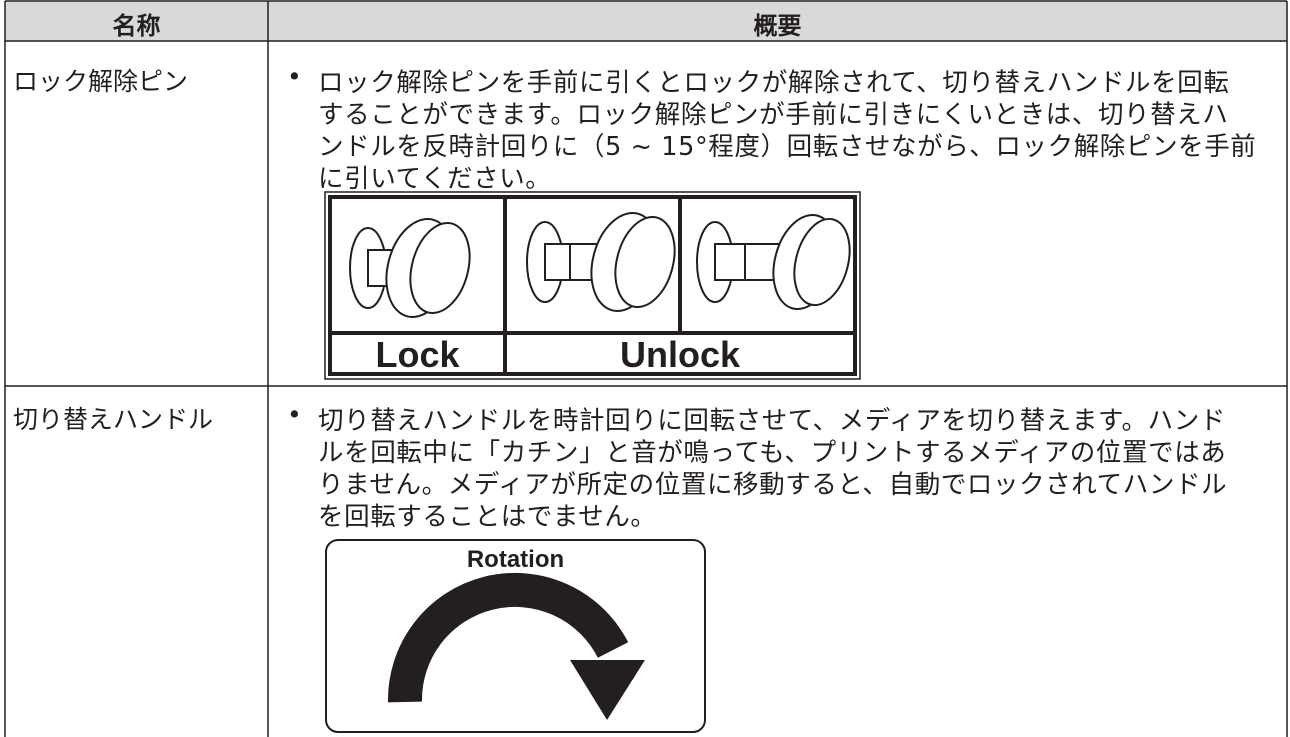  I want to click on description-line: ロック解除ピンを手前に引くとロックが解除されて、切り替えハンドルを回転, so click(774, 83).